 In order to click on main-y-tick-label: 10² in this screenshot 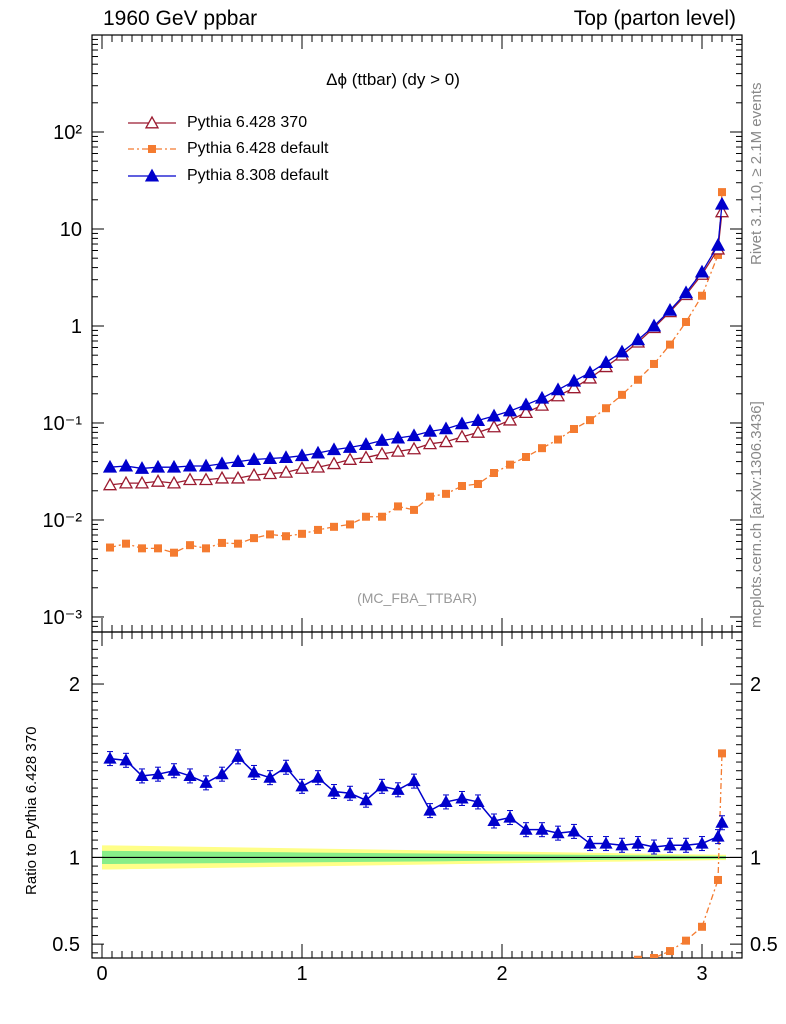, I will do `click(67, 133)`.